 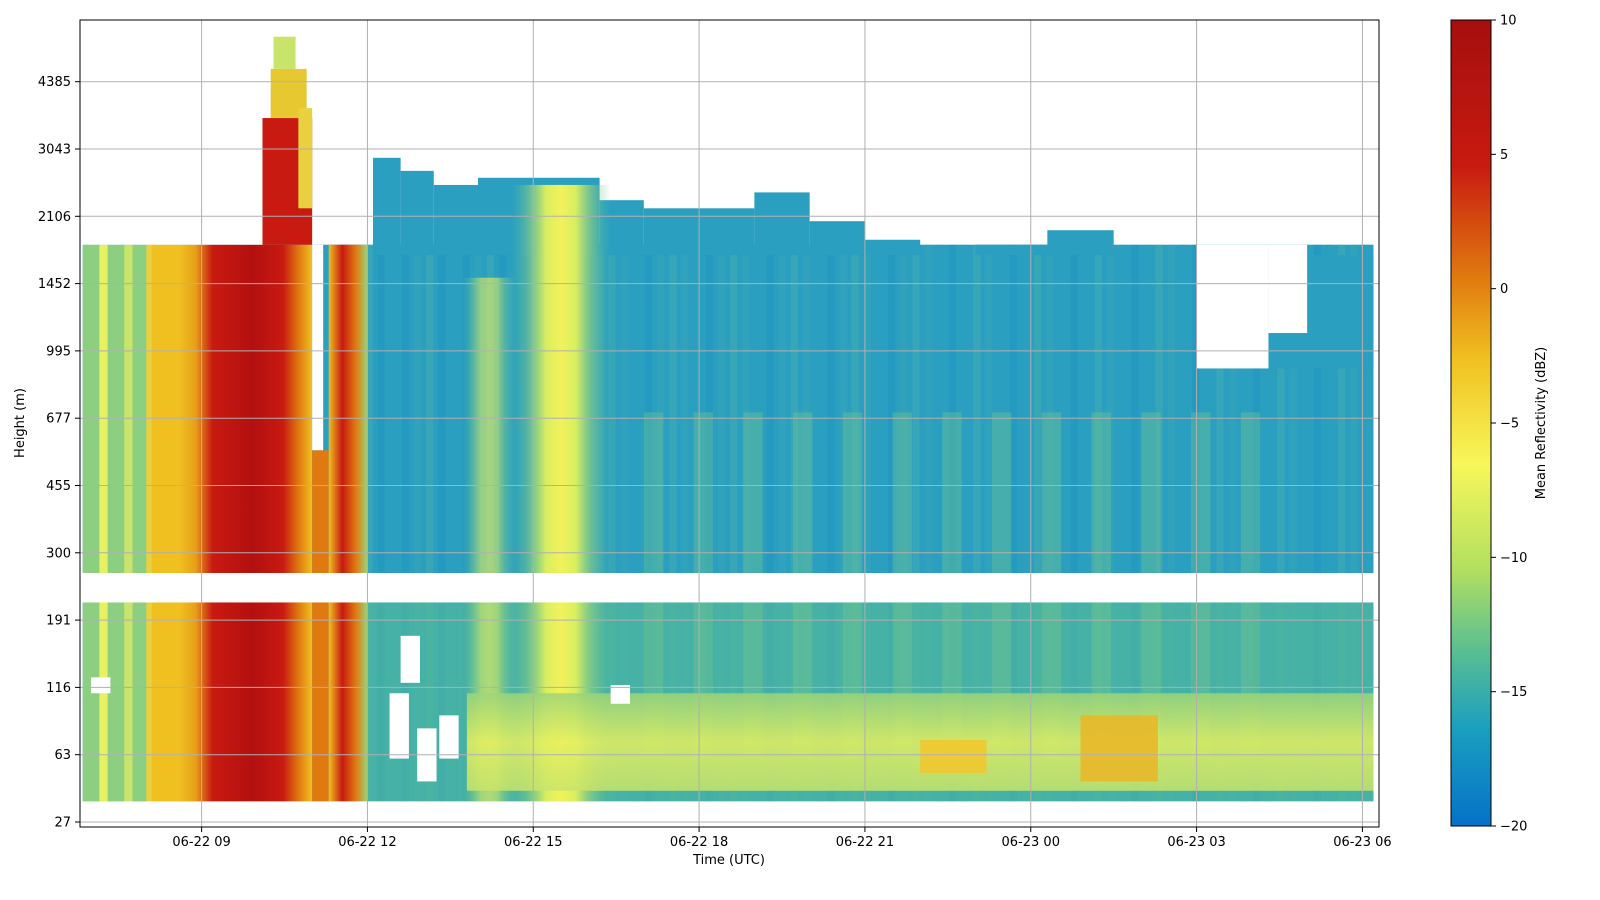 I want to click on heatmap-below-first-gate, so click(x=729, y=814).